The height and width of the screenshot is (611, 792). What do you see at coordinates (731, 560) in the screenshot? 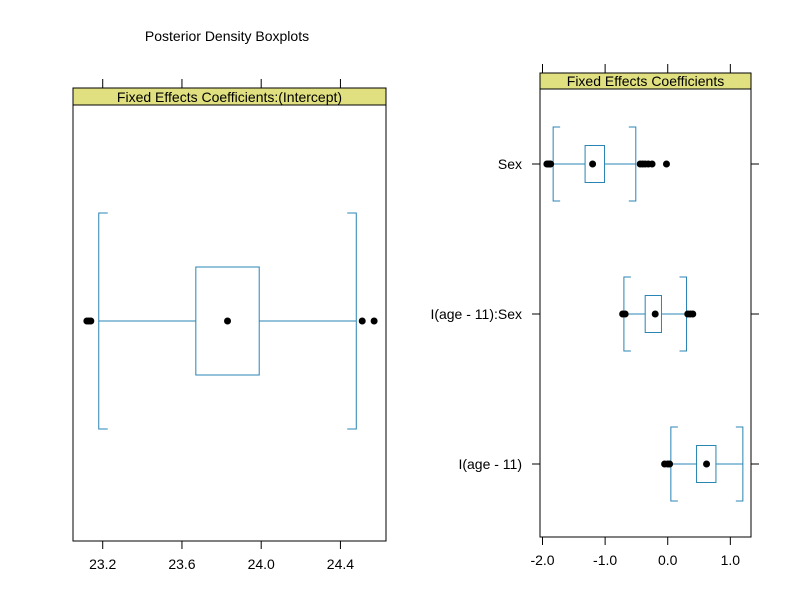
I see `tick-label: 1.0` at bounding box center [731, 560].